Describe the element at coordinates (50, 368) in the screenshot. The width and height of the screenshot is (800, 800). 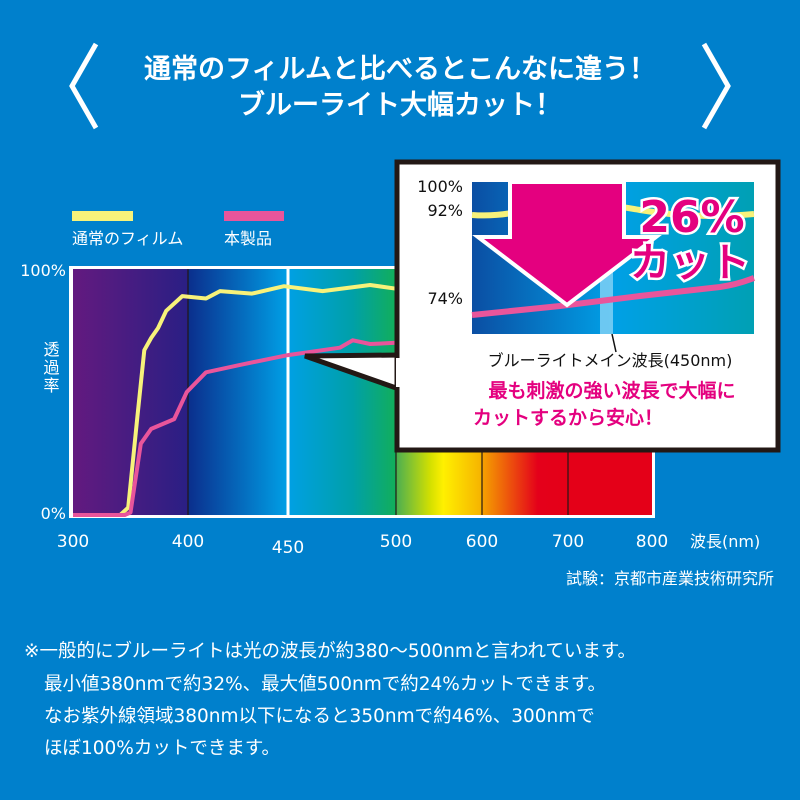
I see `y-axis-label: 透過率` at that location.